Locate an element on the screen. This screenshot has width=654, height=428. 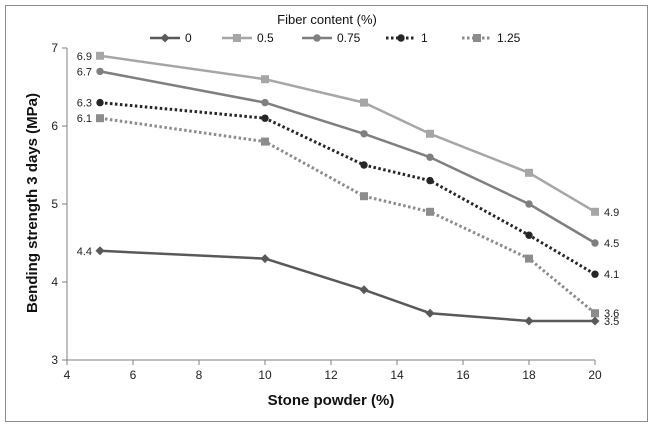
x-tick-label: 12 is located at coordinates (331, 375).